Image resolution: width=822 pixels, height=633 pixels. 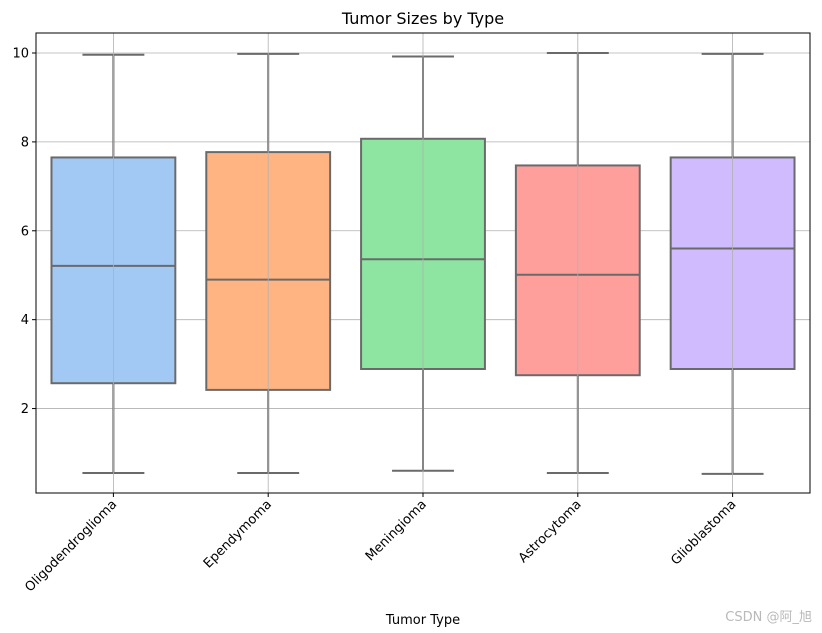 I want to click on y-tick-label: 4, so click(x=25, y=320).